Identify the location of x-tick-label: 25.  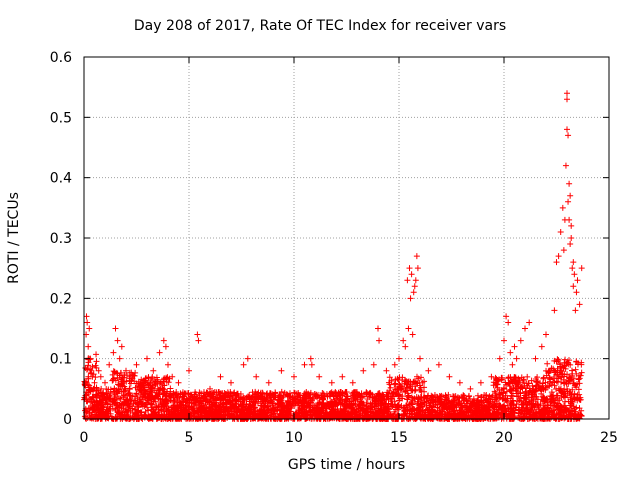
(609, 438).